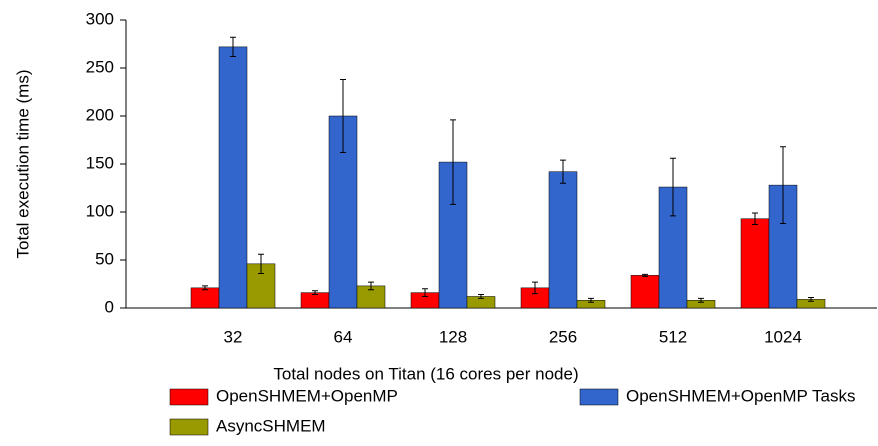 Image resolution: width=878 pixels, height=446 pixels. I want to click on legend-label: AsyncSHMEM, so click(271, 425).